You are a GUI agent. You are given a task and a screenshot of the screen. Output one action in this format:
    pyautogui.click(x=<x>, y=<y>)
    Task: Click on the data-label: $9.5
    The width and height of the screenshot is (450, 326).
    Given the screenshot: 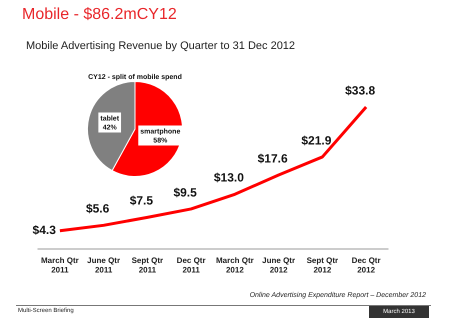 What is the action you would take?
    pyautogui.click(x=185, y=192)
    